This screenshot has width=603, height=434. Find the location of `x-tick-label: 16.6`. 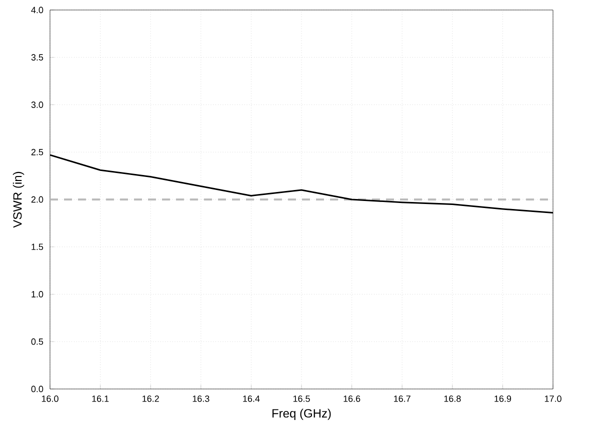

x-tick-label: 16.6 is located at coordinates (352, 399).